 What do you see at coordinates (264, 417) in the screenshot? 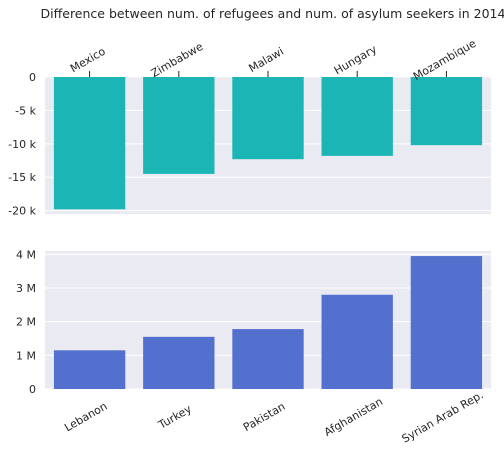
I see `bottom-xtick-label: Pakistan` at bounding box center [264, 417].